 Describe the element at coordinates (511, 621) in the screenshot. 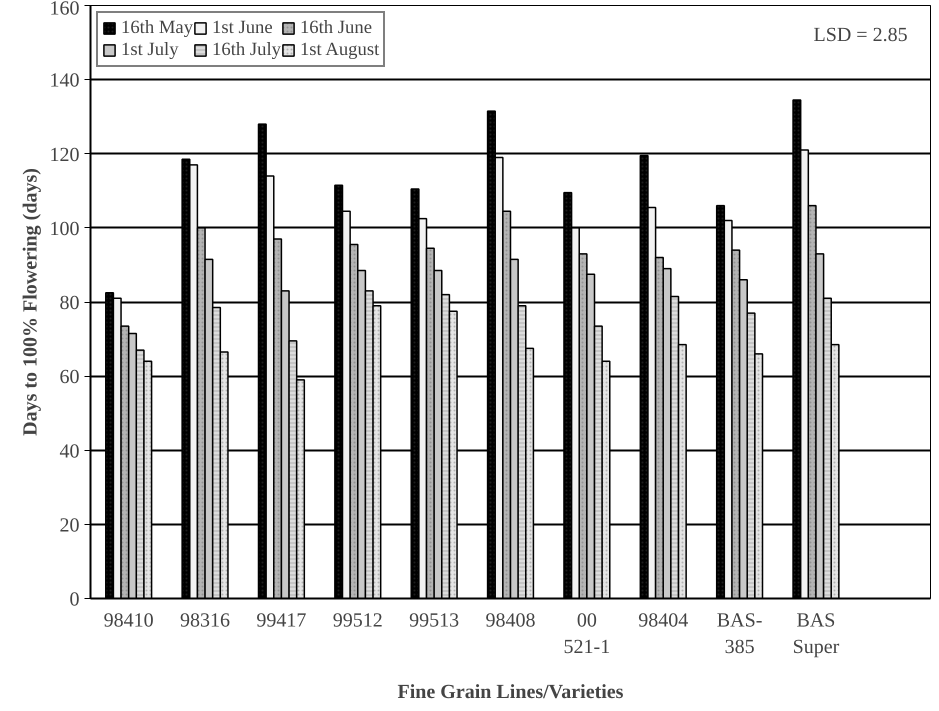

I see `x-tick-label: 98408` at that location.